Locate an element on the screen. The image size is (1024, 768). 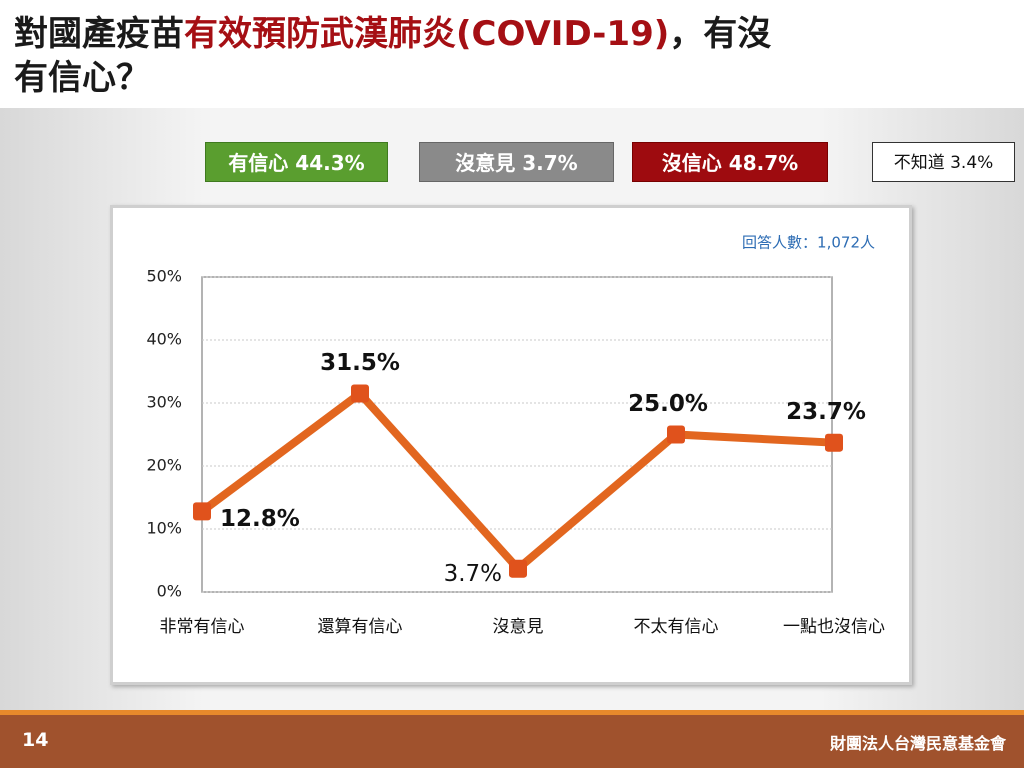
x-tick-label: 不太有信心 is located at coordinates (676, 627).